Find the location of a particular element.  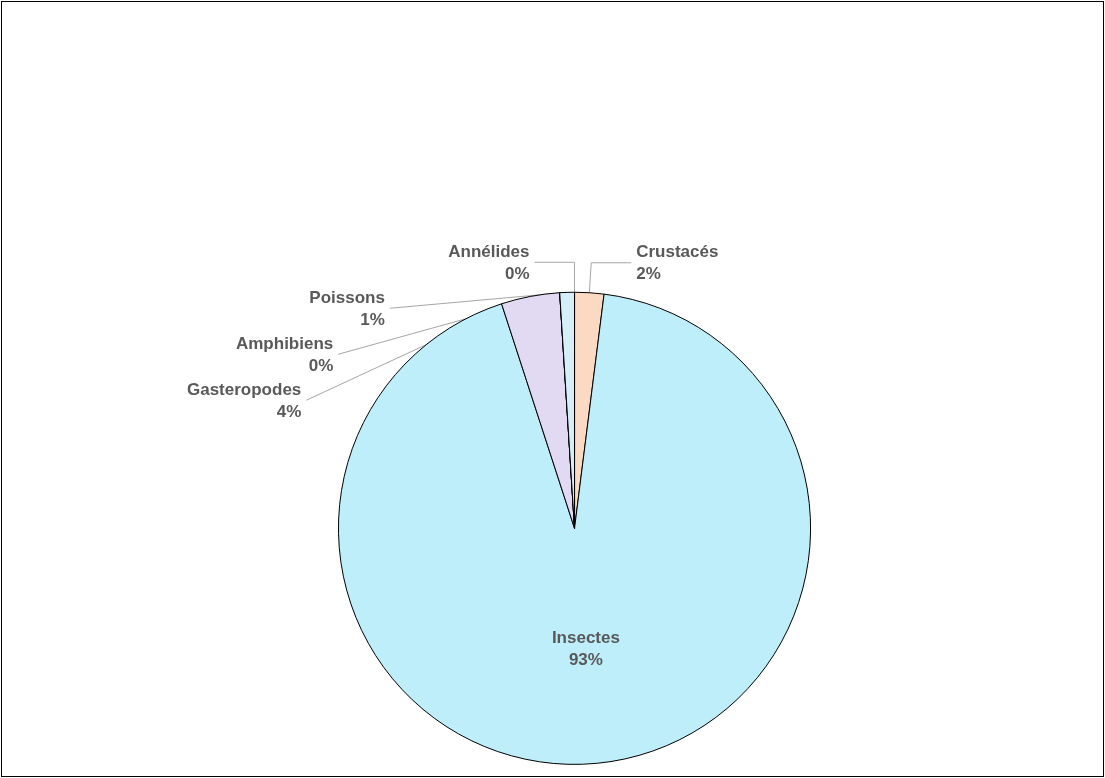

data-label: 4% is located at coordinates (289, 411).